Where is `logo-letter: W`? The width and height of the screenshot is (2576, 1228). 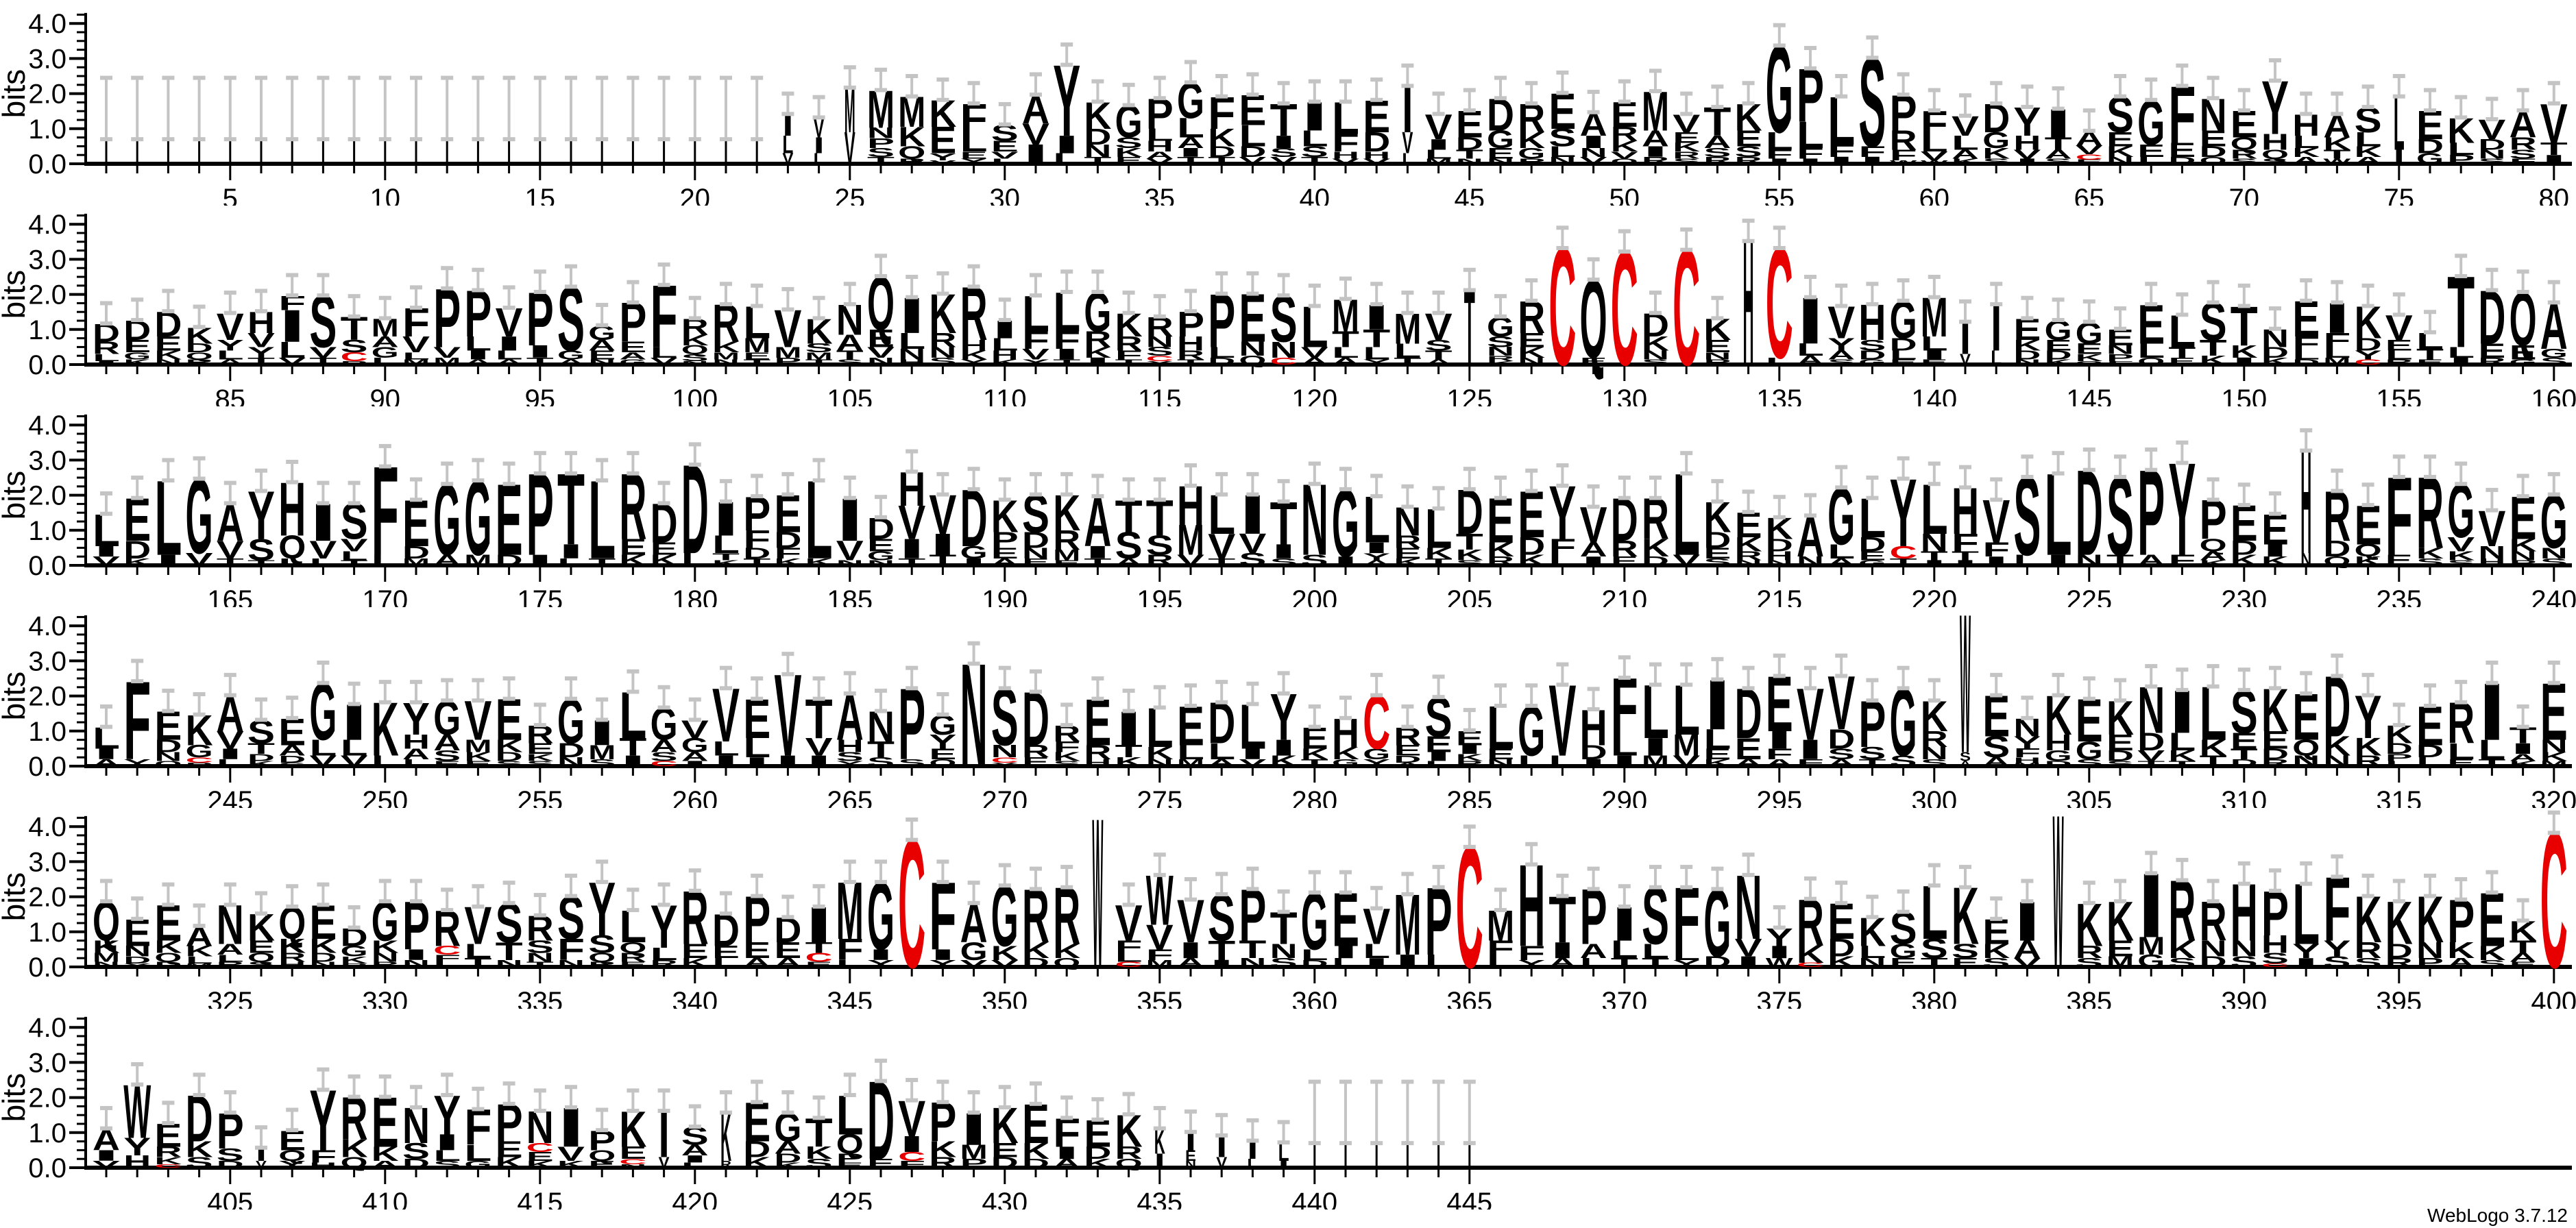
logo-letter: W is located at coordinates (1903, 161).